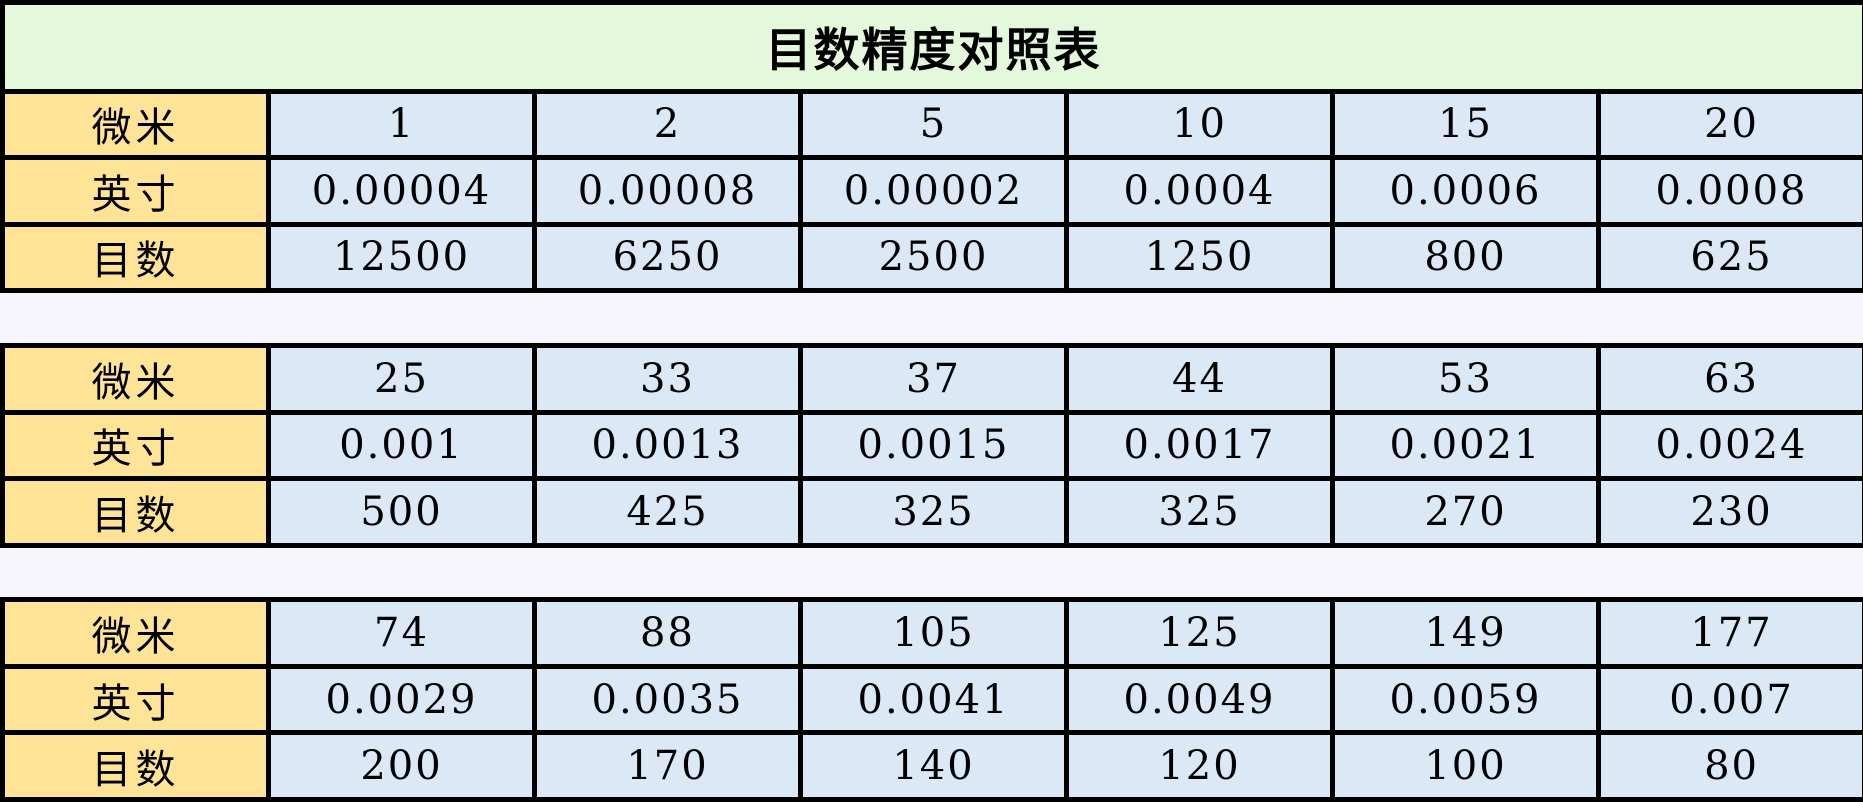 The height and width of the screenshot is (802, 1863). I want to click on inch-value-cell: 0.0024, so click(1729, 445).